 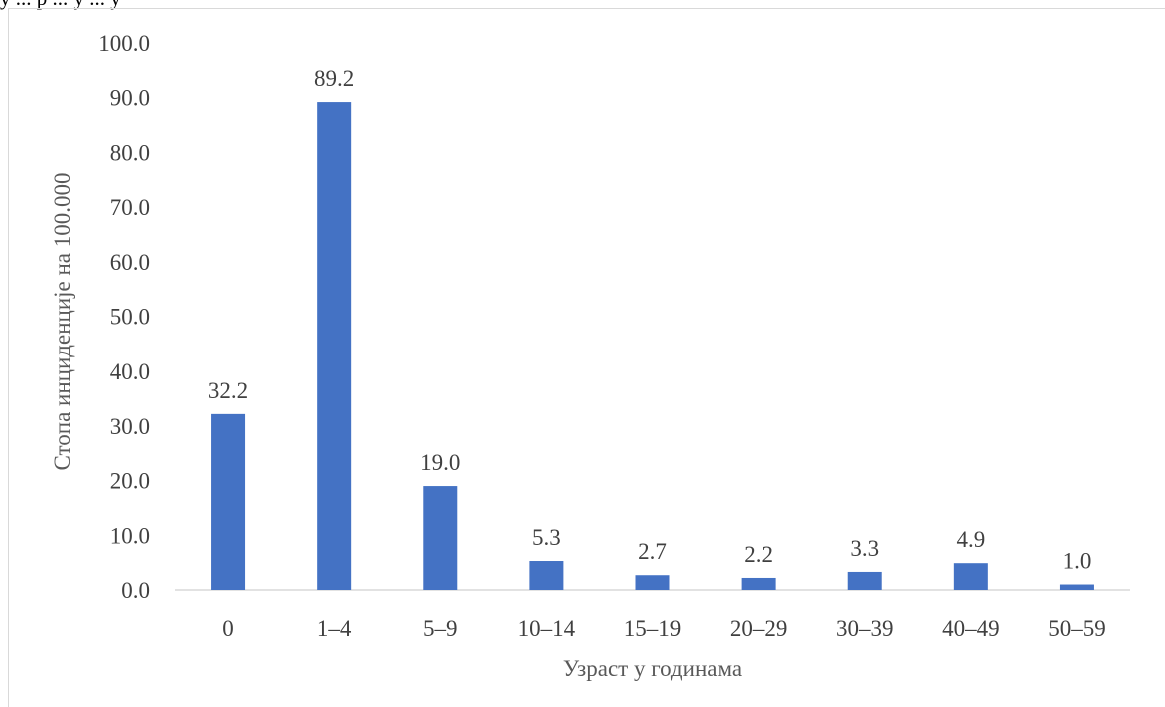 What do you see at coordinates (653, 628) in the screenshot?
I see `x-tick-label: 15–19` at bounding box center [653, 628].